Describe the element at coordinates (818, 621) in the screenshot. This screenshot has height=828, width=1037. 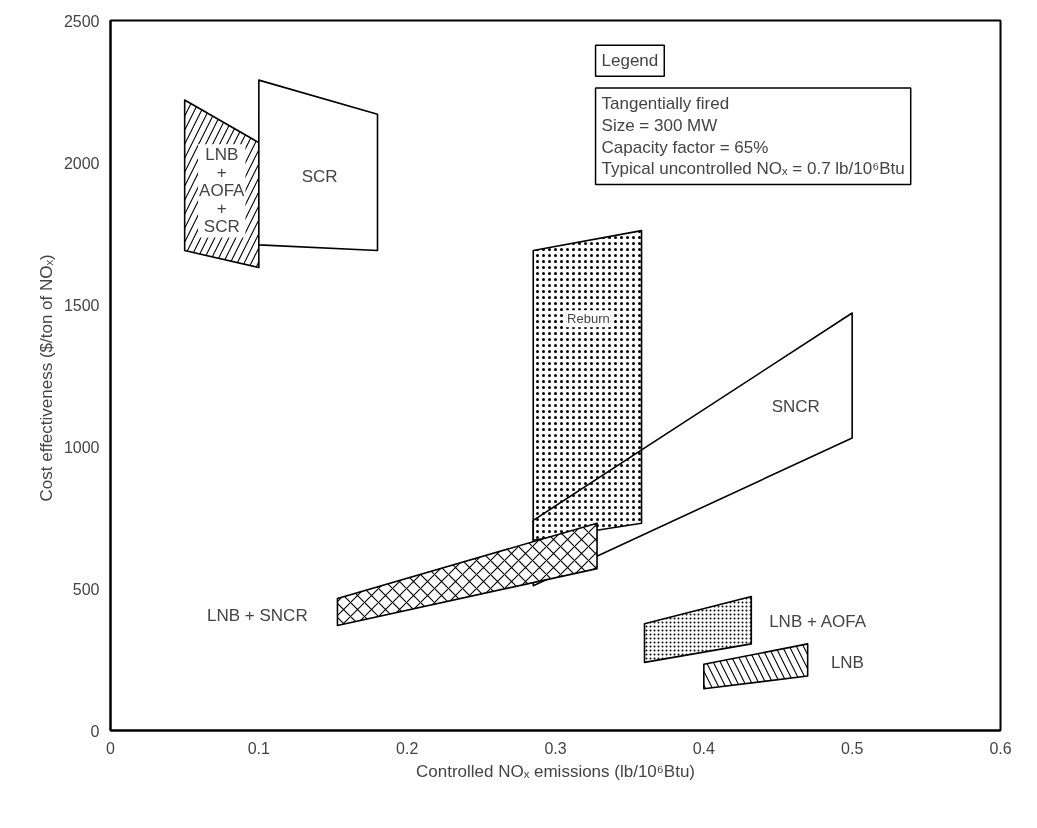
I see `annotation: LNB + AOFA` at that location.